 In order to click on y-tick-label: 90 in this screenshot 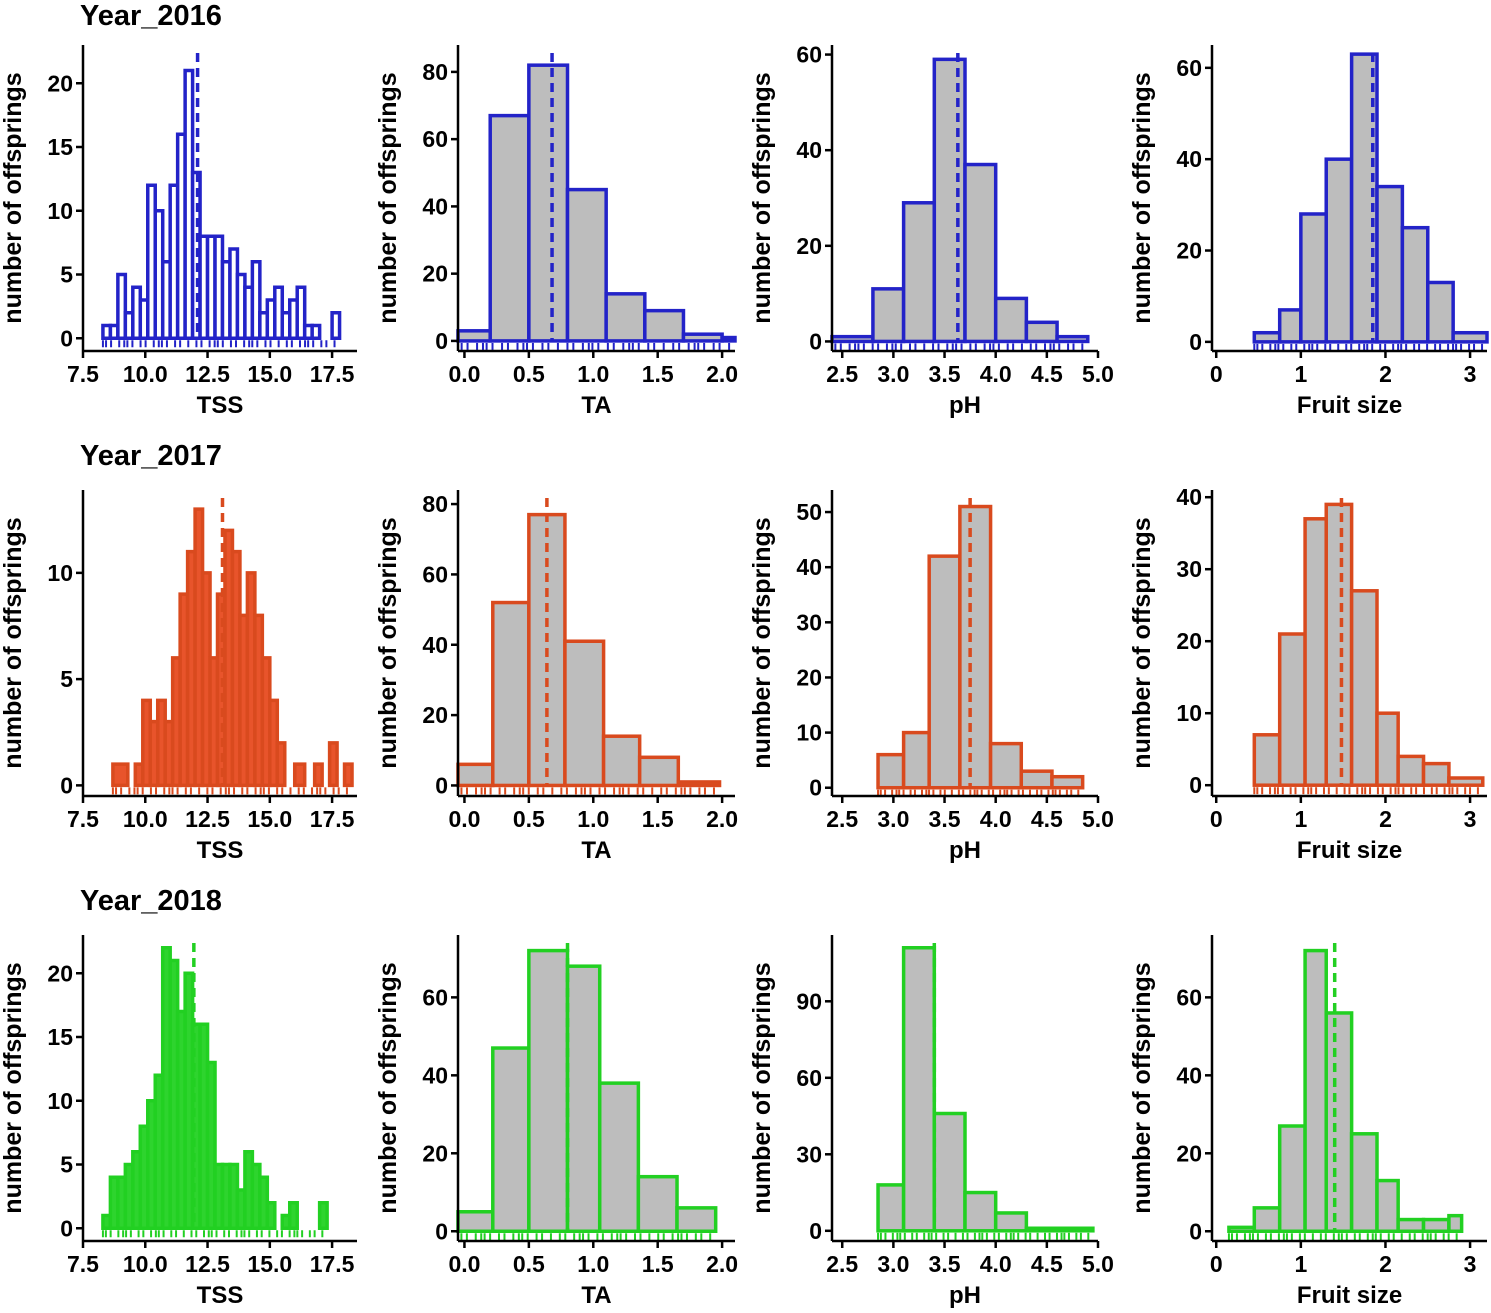, I will do `click(809, 1001)`.